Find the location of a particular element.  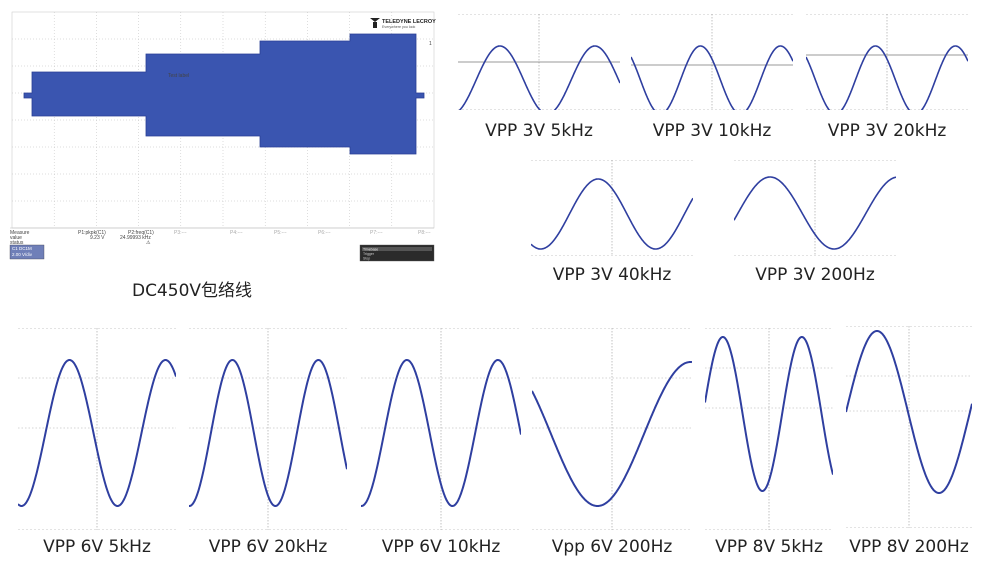

waveform-panel-vpp8v-5khz is located at coordinates (769, 429).